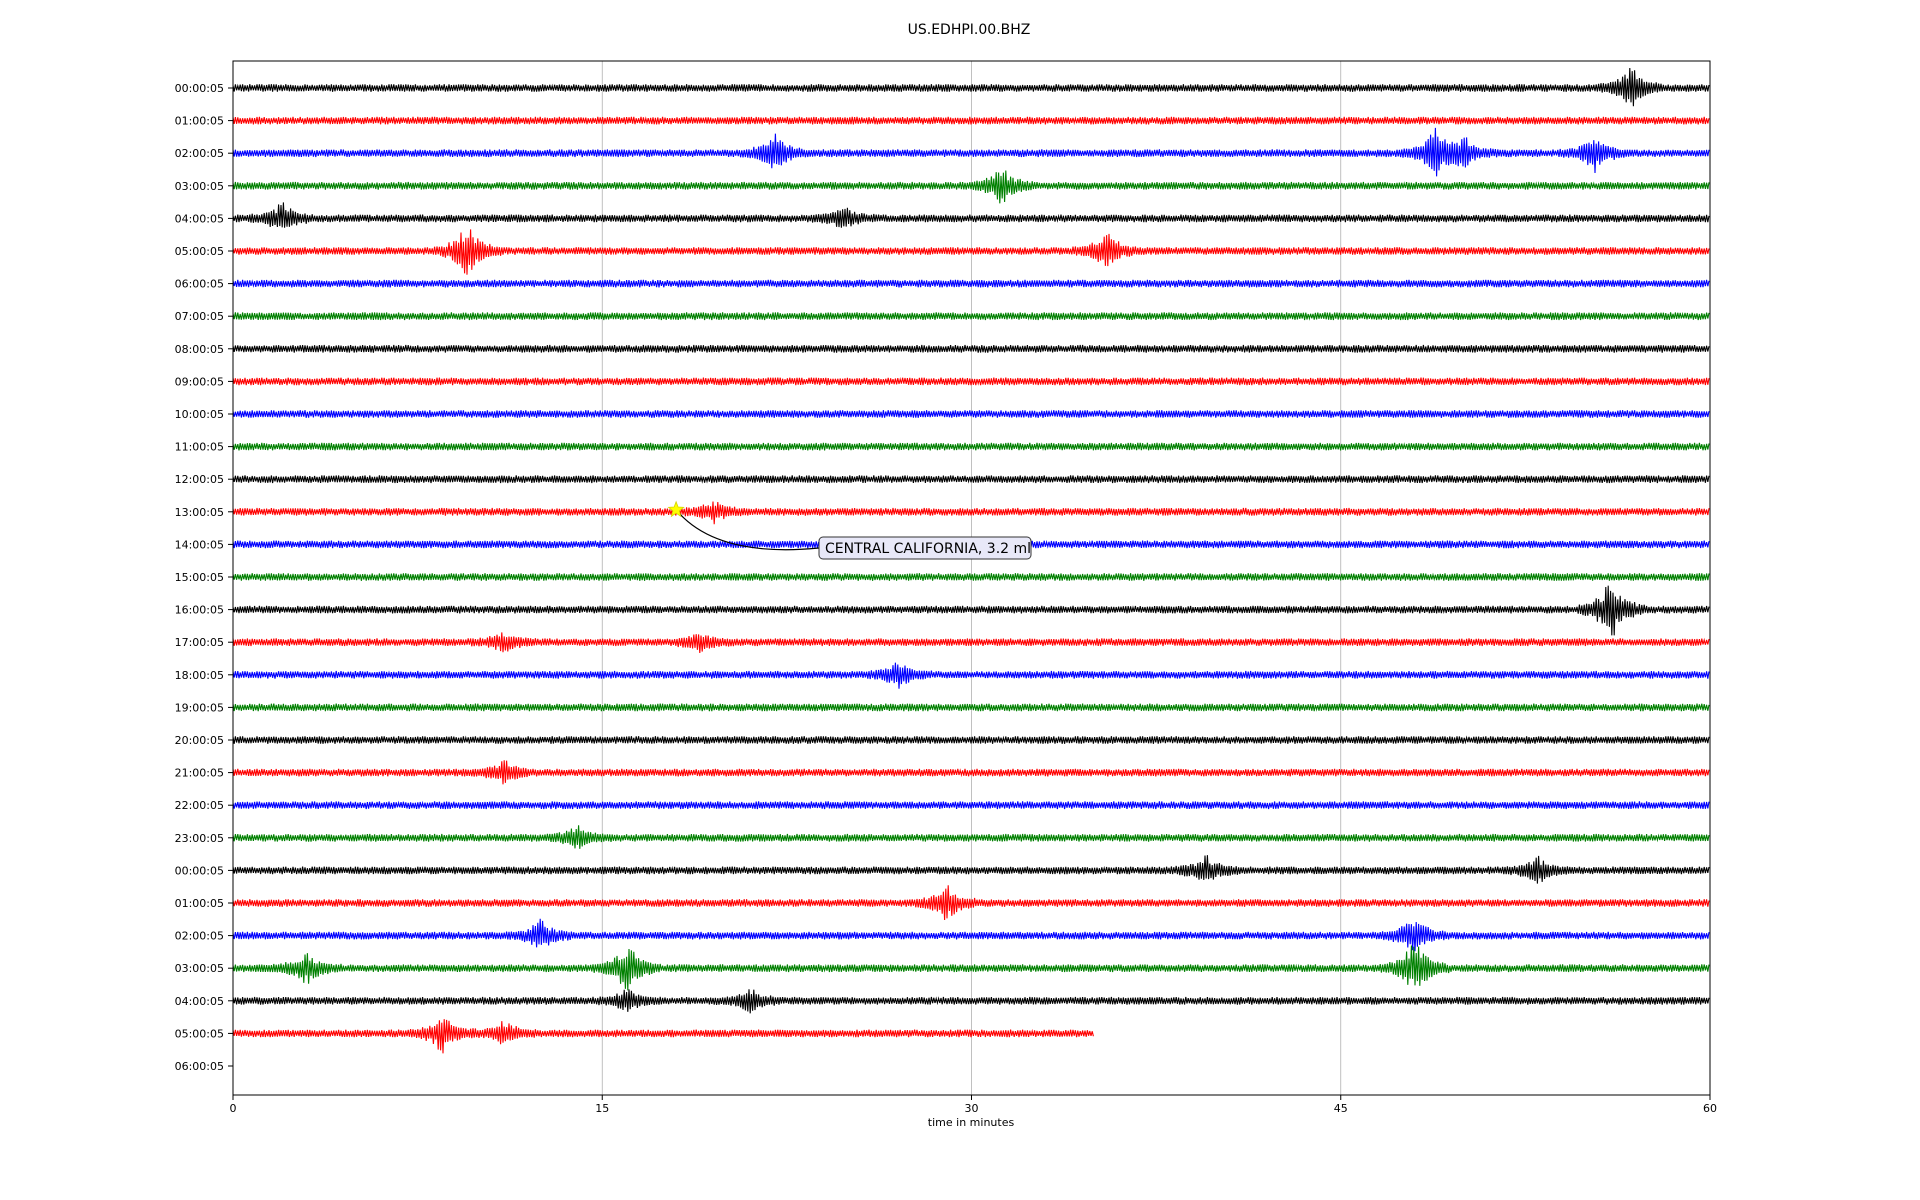 The image size is (1920, 1200). I want to click on x-tick-label: 30, so click(972, 1108).